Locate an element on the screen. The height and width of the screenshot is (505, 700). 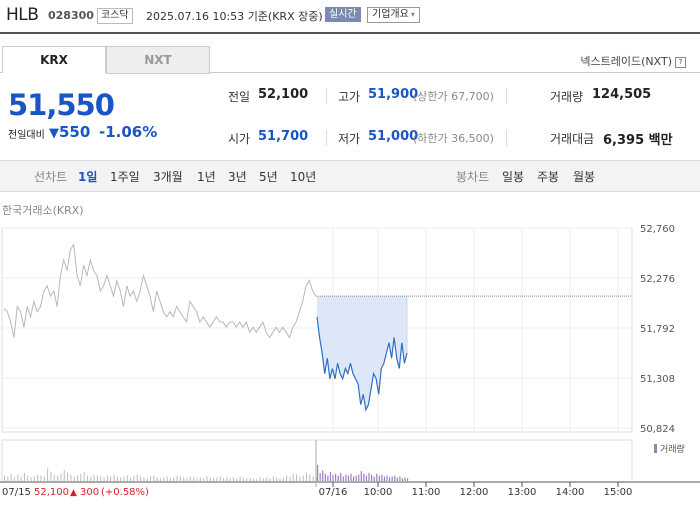
diff-value: ▼550 is located at coordinates (69, 132).